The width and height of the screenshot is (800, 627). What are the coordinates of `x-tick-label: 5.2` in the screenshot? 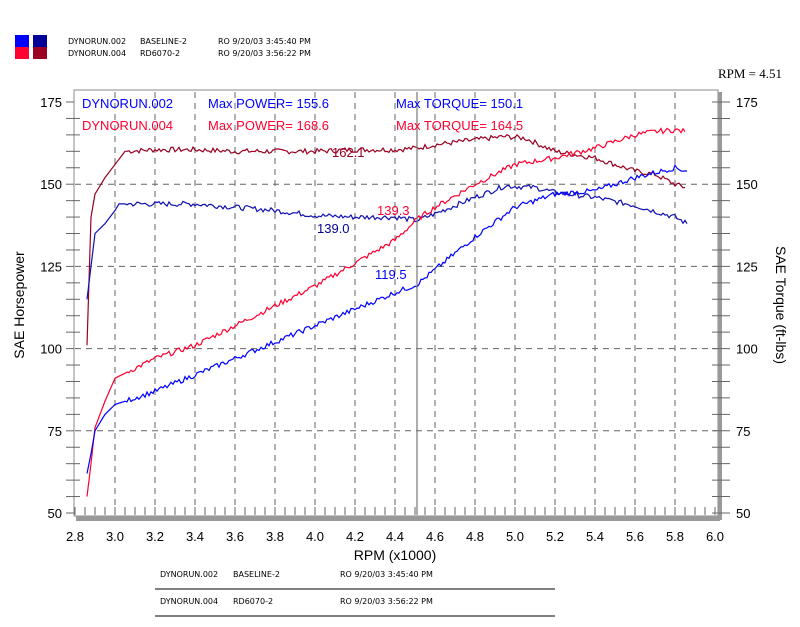 It's located at (555, 536).